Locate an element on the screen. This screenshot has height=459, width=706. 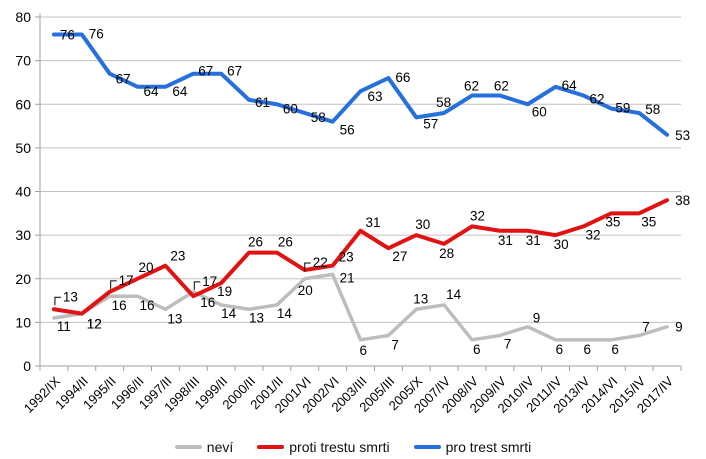
y-tick-label: 40 is located at coordinates (23, 192).